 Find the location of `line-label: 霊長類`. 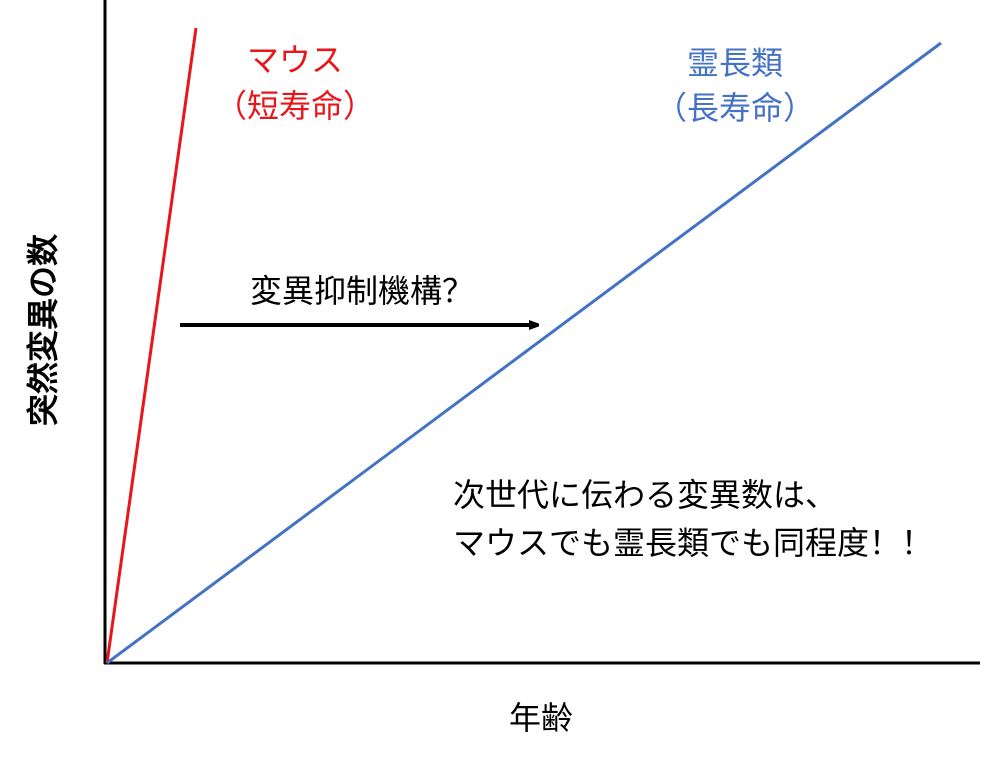

line-label: 霊長類 is located at coordinates (735, 63).